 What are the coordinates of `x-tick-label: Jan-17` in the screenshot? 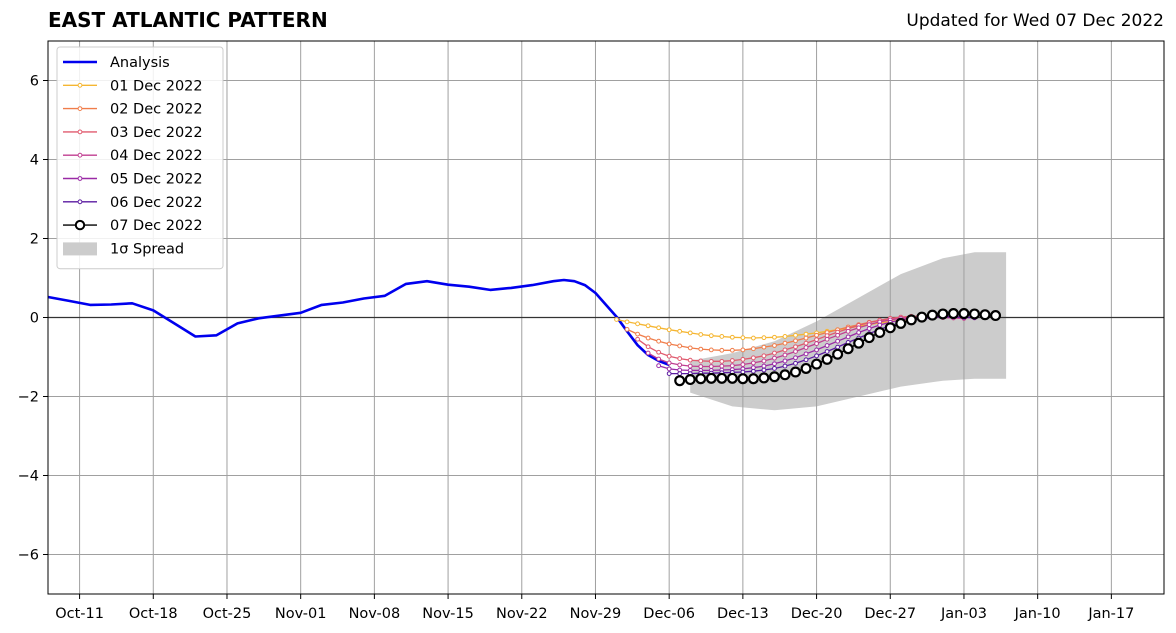 It's located at (1110, 614).